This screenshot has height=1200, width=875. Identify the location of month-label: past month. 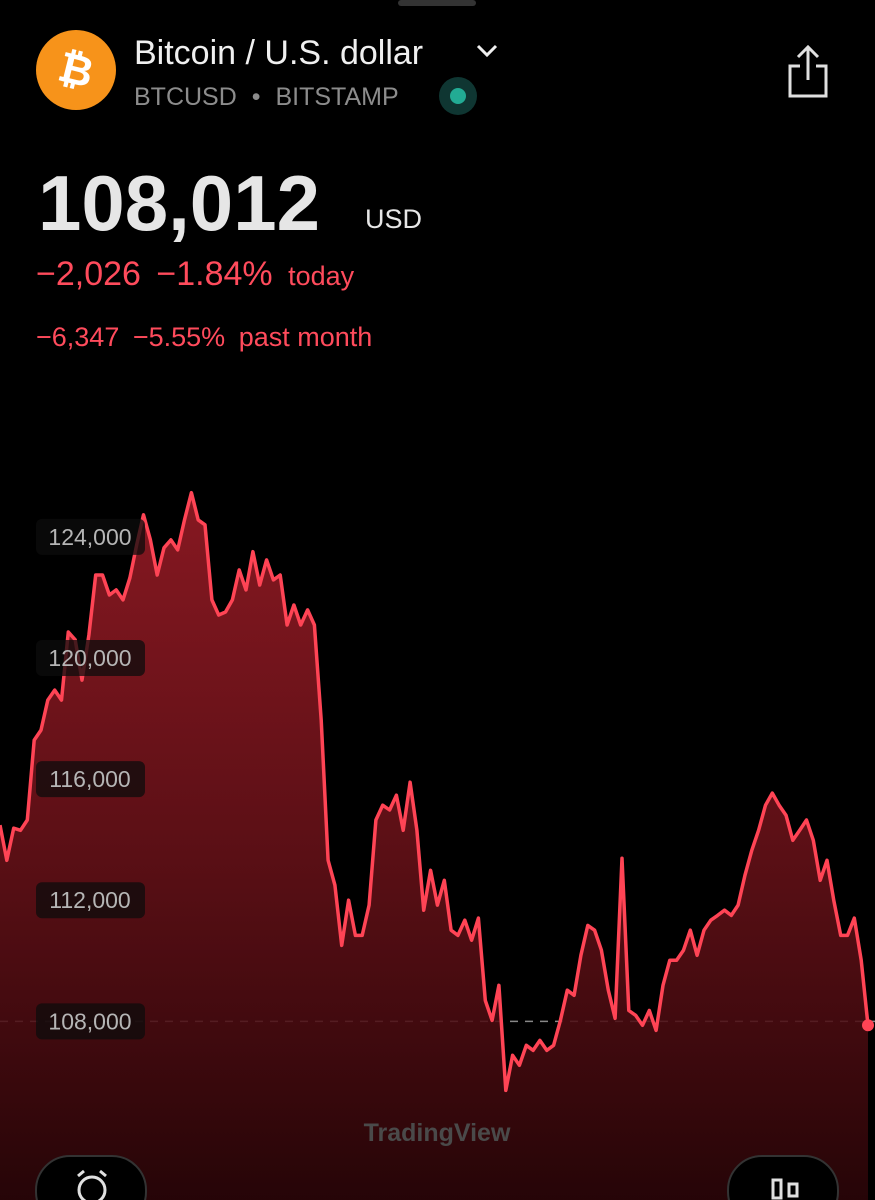
(306, 337).